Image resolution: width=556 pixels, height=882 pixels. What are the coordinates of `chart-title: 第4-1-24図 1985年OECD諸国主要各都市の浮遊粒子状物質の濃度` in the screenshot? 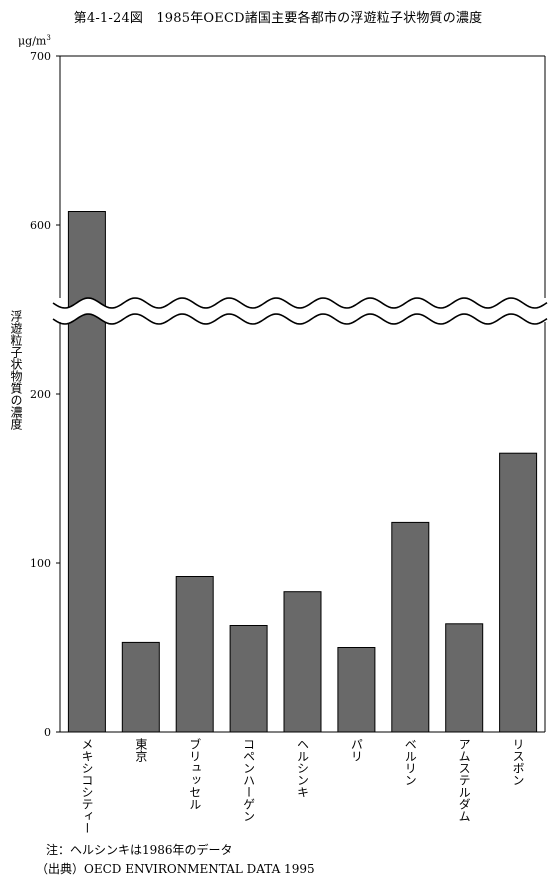 It's located at (278, 18).